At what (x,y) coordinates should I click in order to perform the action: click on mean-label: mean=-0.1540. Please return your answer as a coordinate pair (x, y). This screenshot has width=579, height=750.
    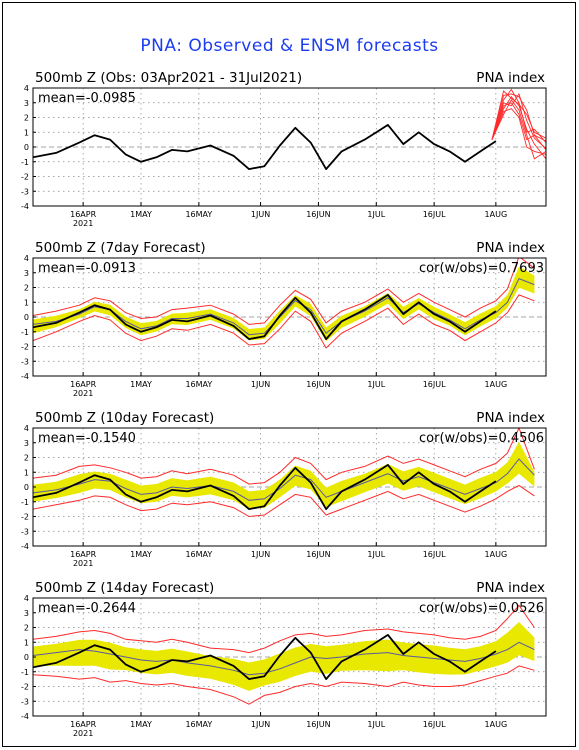
    Looking at the image, I should click on (87, 438).